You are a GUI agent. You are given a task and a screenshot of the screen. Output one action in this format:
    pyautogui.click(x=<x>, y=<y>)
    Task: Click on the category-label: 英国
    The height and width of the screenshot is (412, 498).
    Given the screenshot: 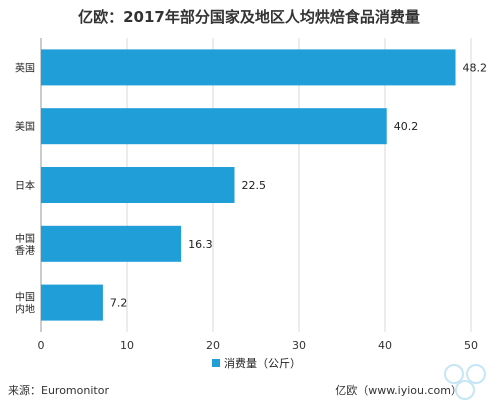 What is the action you would take?
    pyautogui.click(x=25, y=67)
    